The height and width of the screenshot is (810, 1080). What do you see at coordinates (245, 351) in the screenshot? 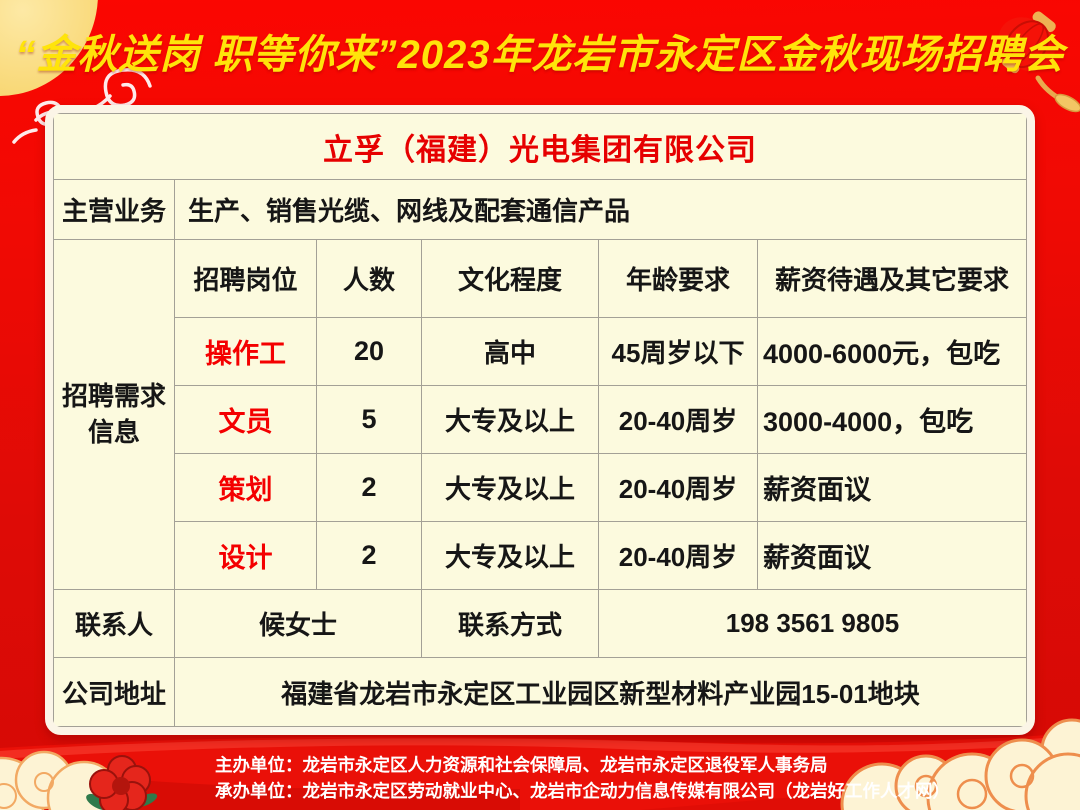
I see `job-position: 操作工` at bounding box center [245, 351].